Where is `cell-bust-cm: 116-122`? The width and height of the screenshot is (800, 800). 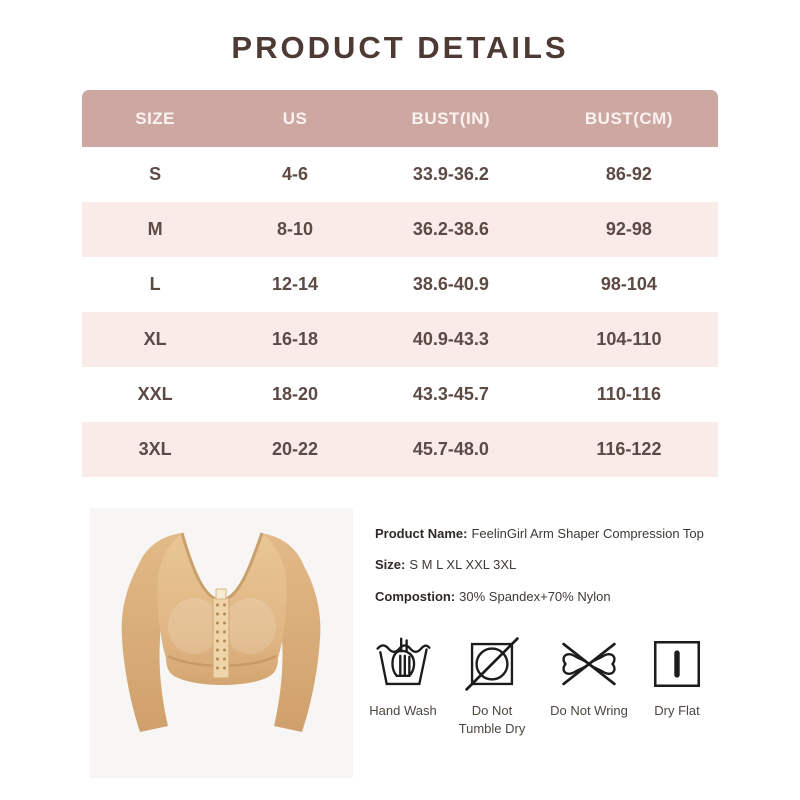
cell-bust-cm: 116-122 is located at coordinates (629, 449).